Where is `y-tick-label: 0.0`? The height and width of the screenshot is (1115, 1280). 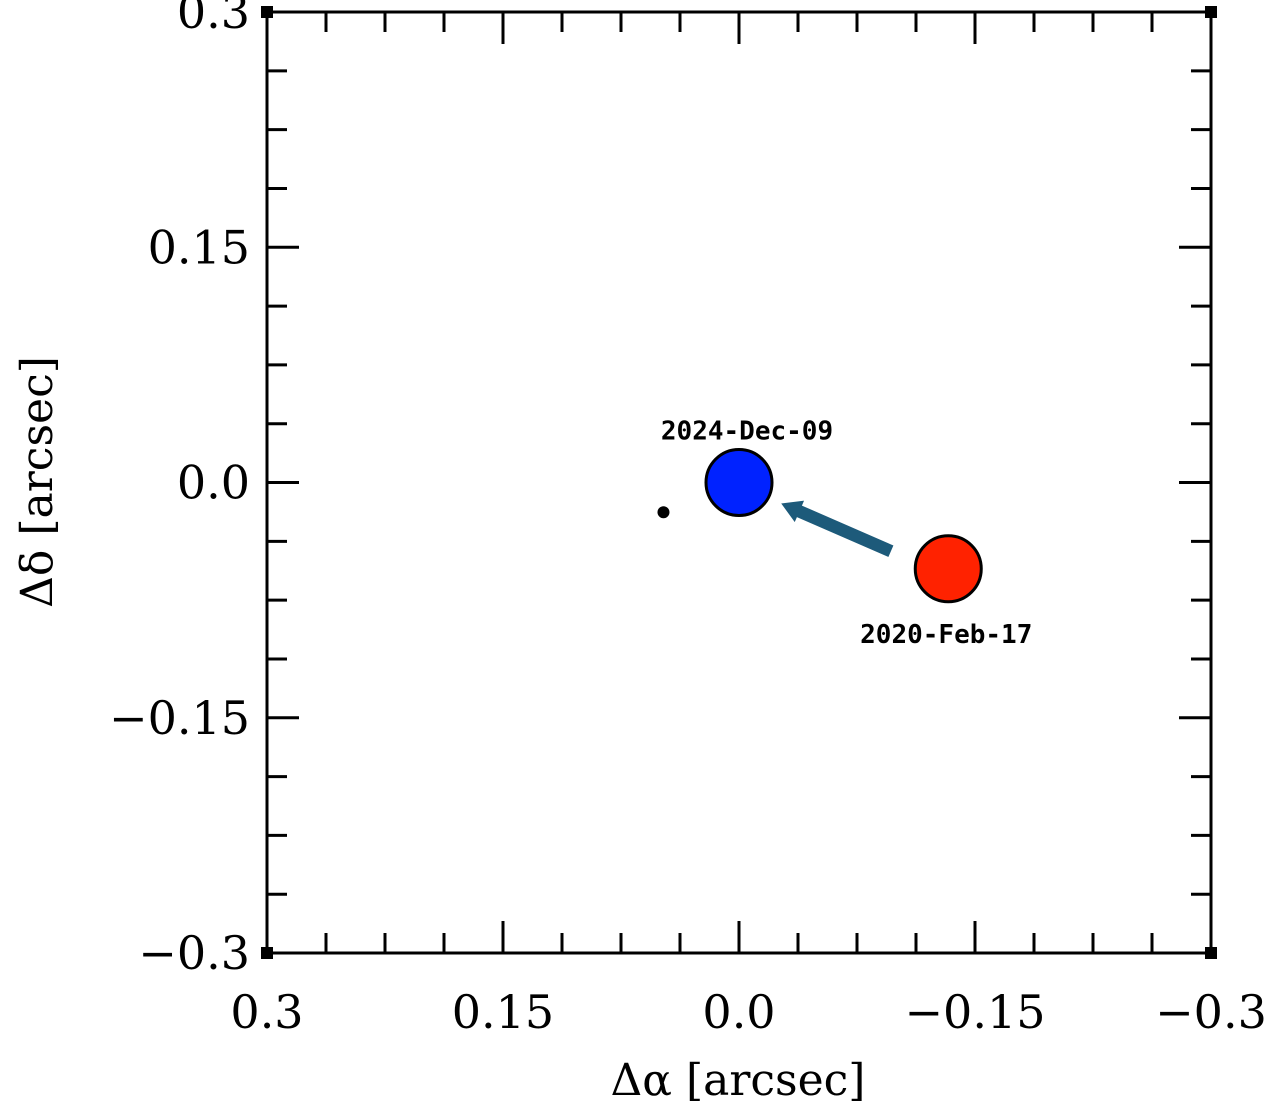 y-tick-label: 0.0 is located at coordinates (213, 483).